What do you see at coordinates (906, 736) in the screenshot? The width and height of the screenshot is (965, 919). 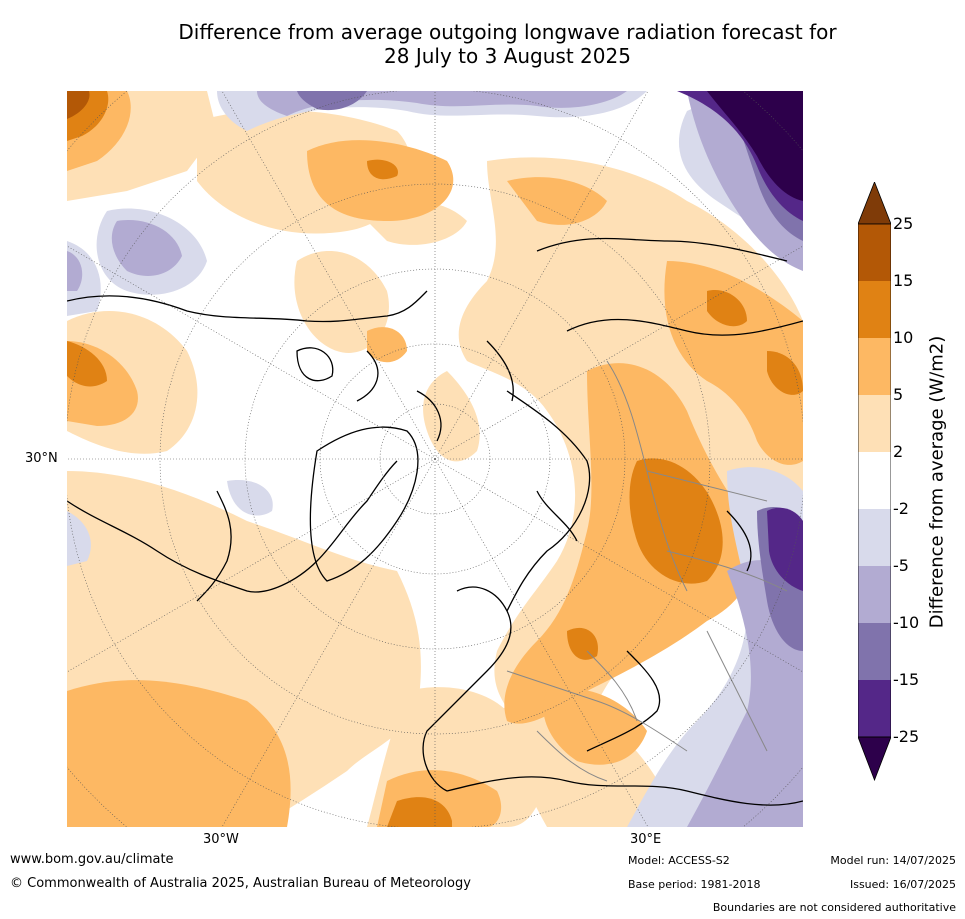 I see `colorbar-tick-neg25: -25` at bounding box center [906, 736].